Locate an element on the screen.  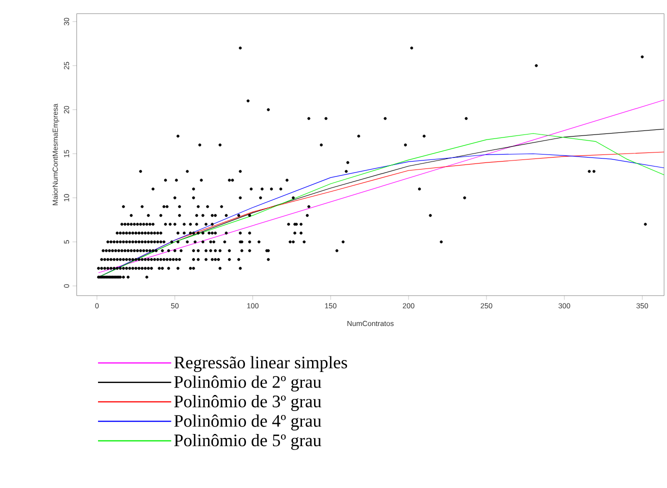
legend-label: Polinômio de 2º grau is located at coordinates (248, 384).